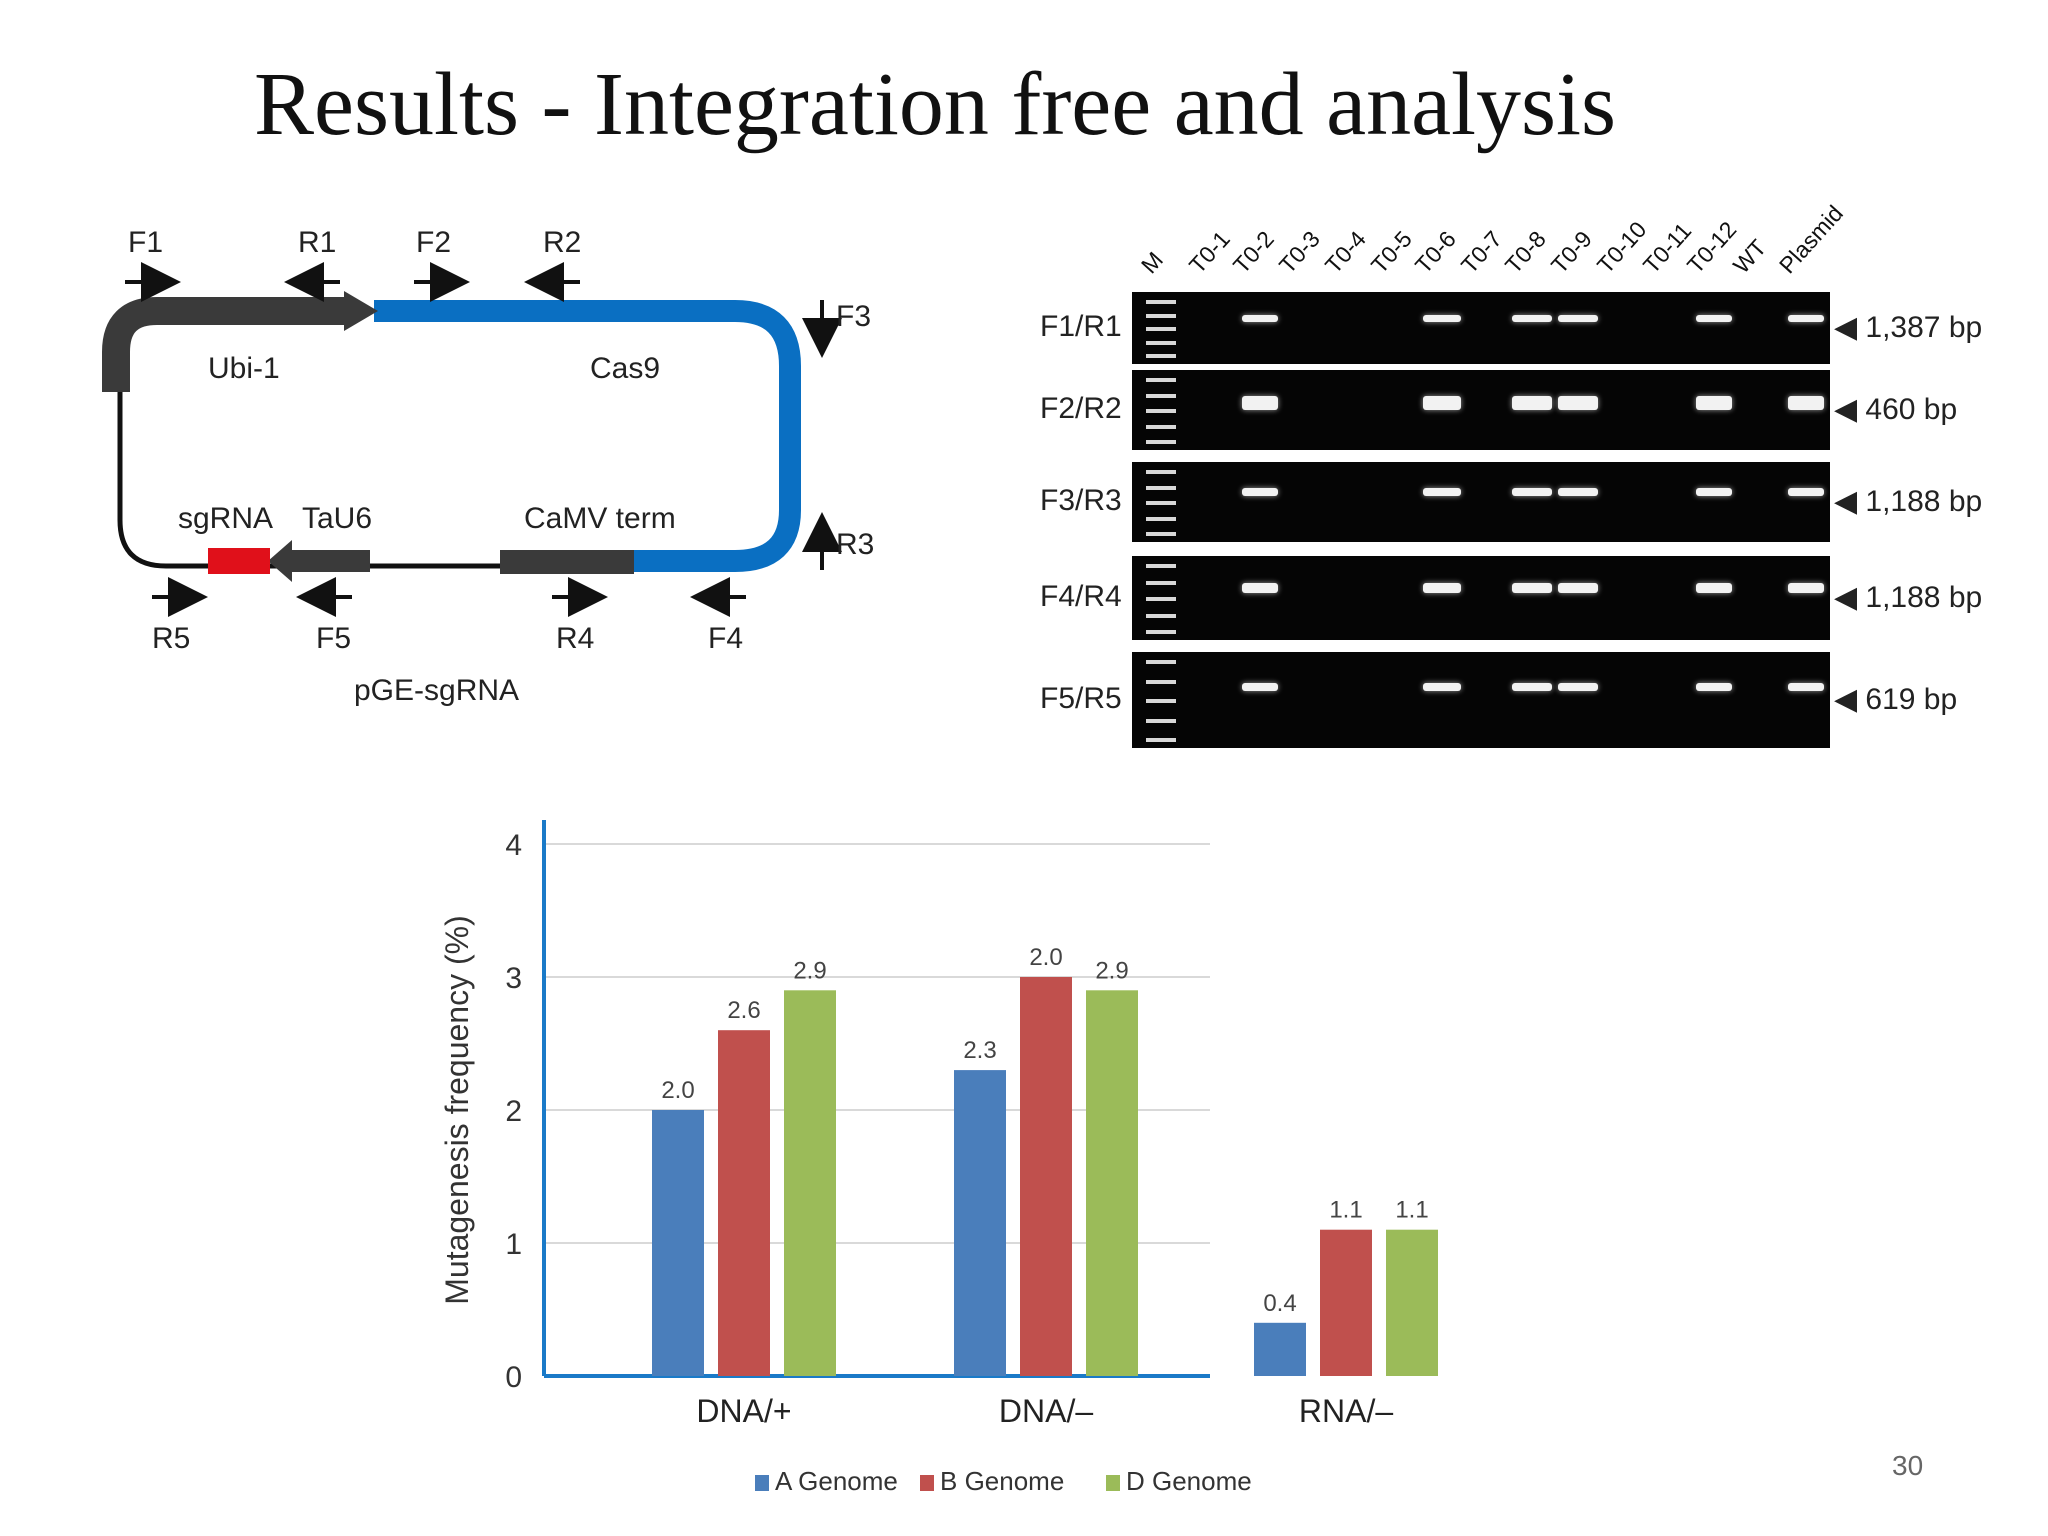 The width and height of the screenshot is (2048, 1536). Describe the element at coordinates (244, 368) in the screenshot. I see `ubi1-label: Ubi-1` at that location.